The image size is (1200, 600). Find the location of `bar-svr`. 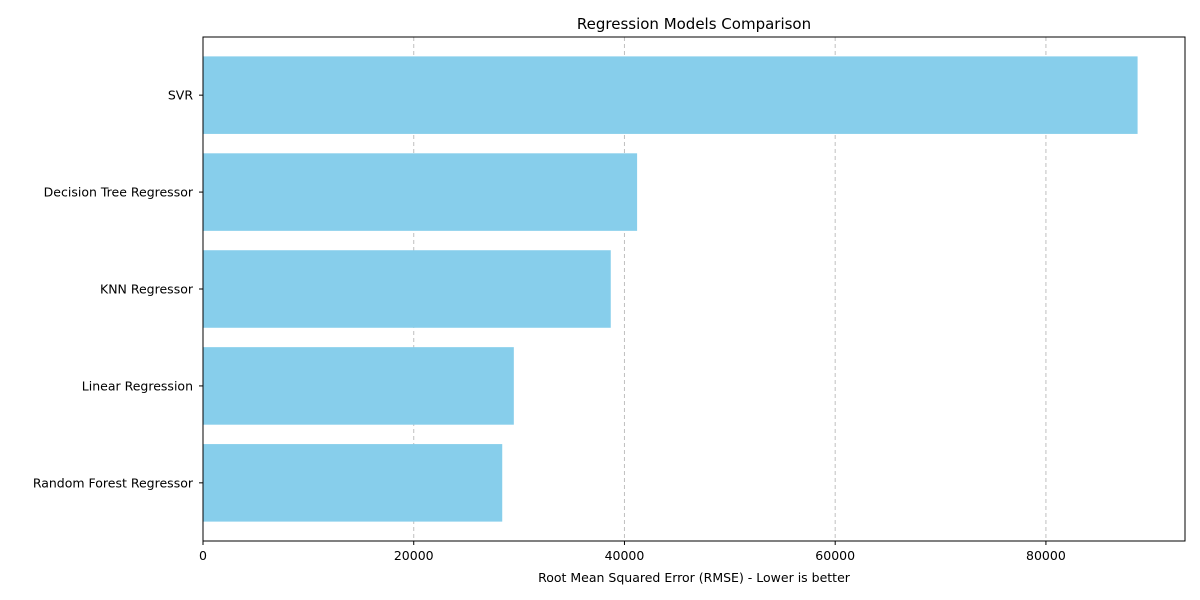

bar-svr is located at coordinates (670, 95).